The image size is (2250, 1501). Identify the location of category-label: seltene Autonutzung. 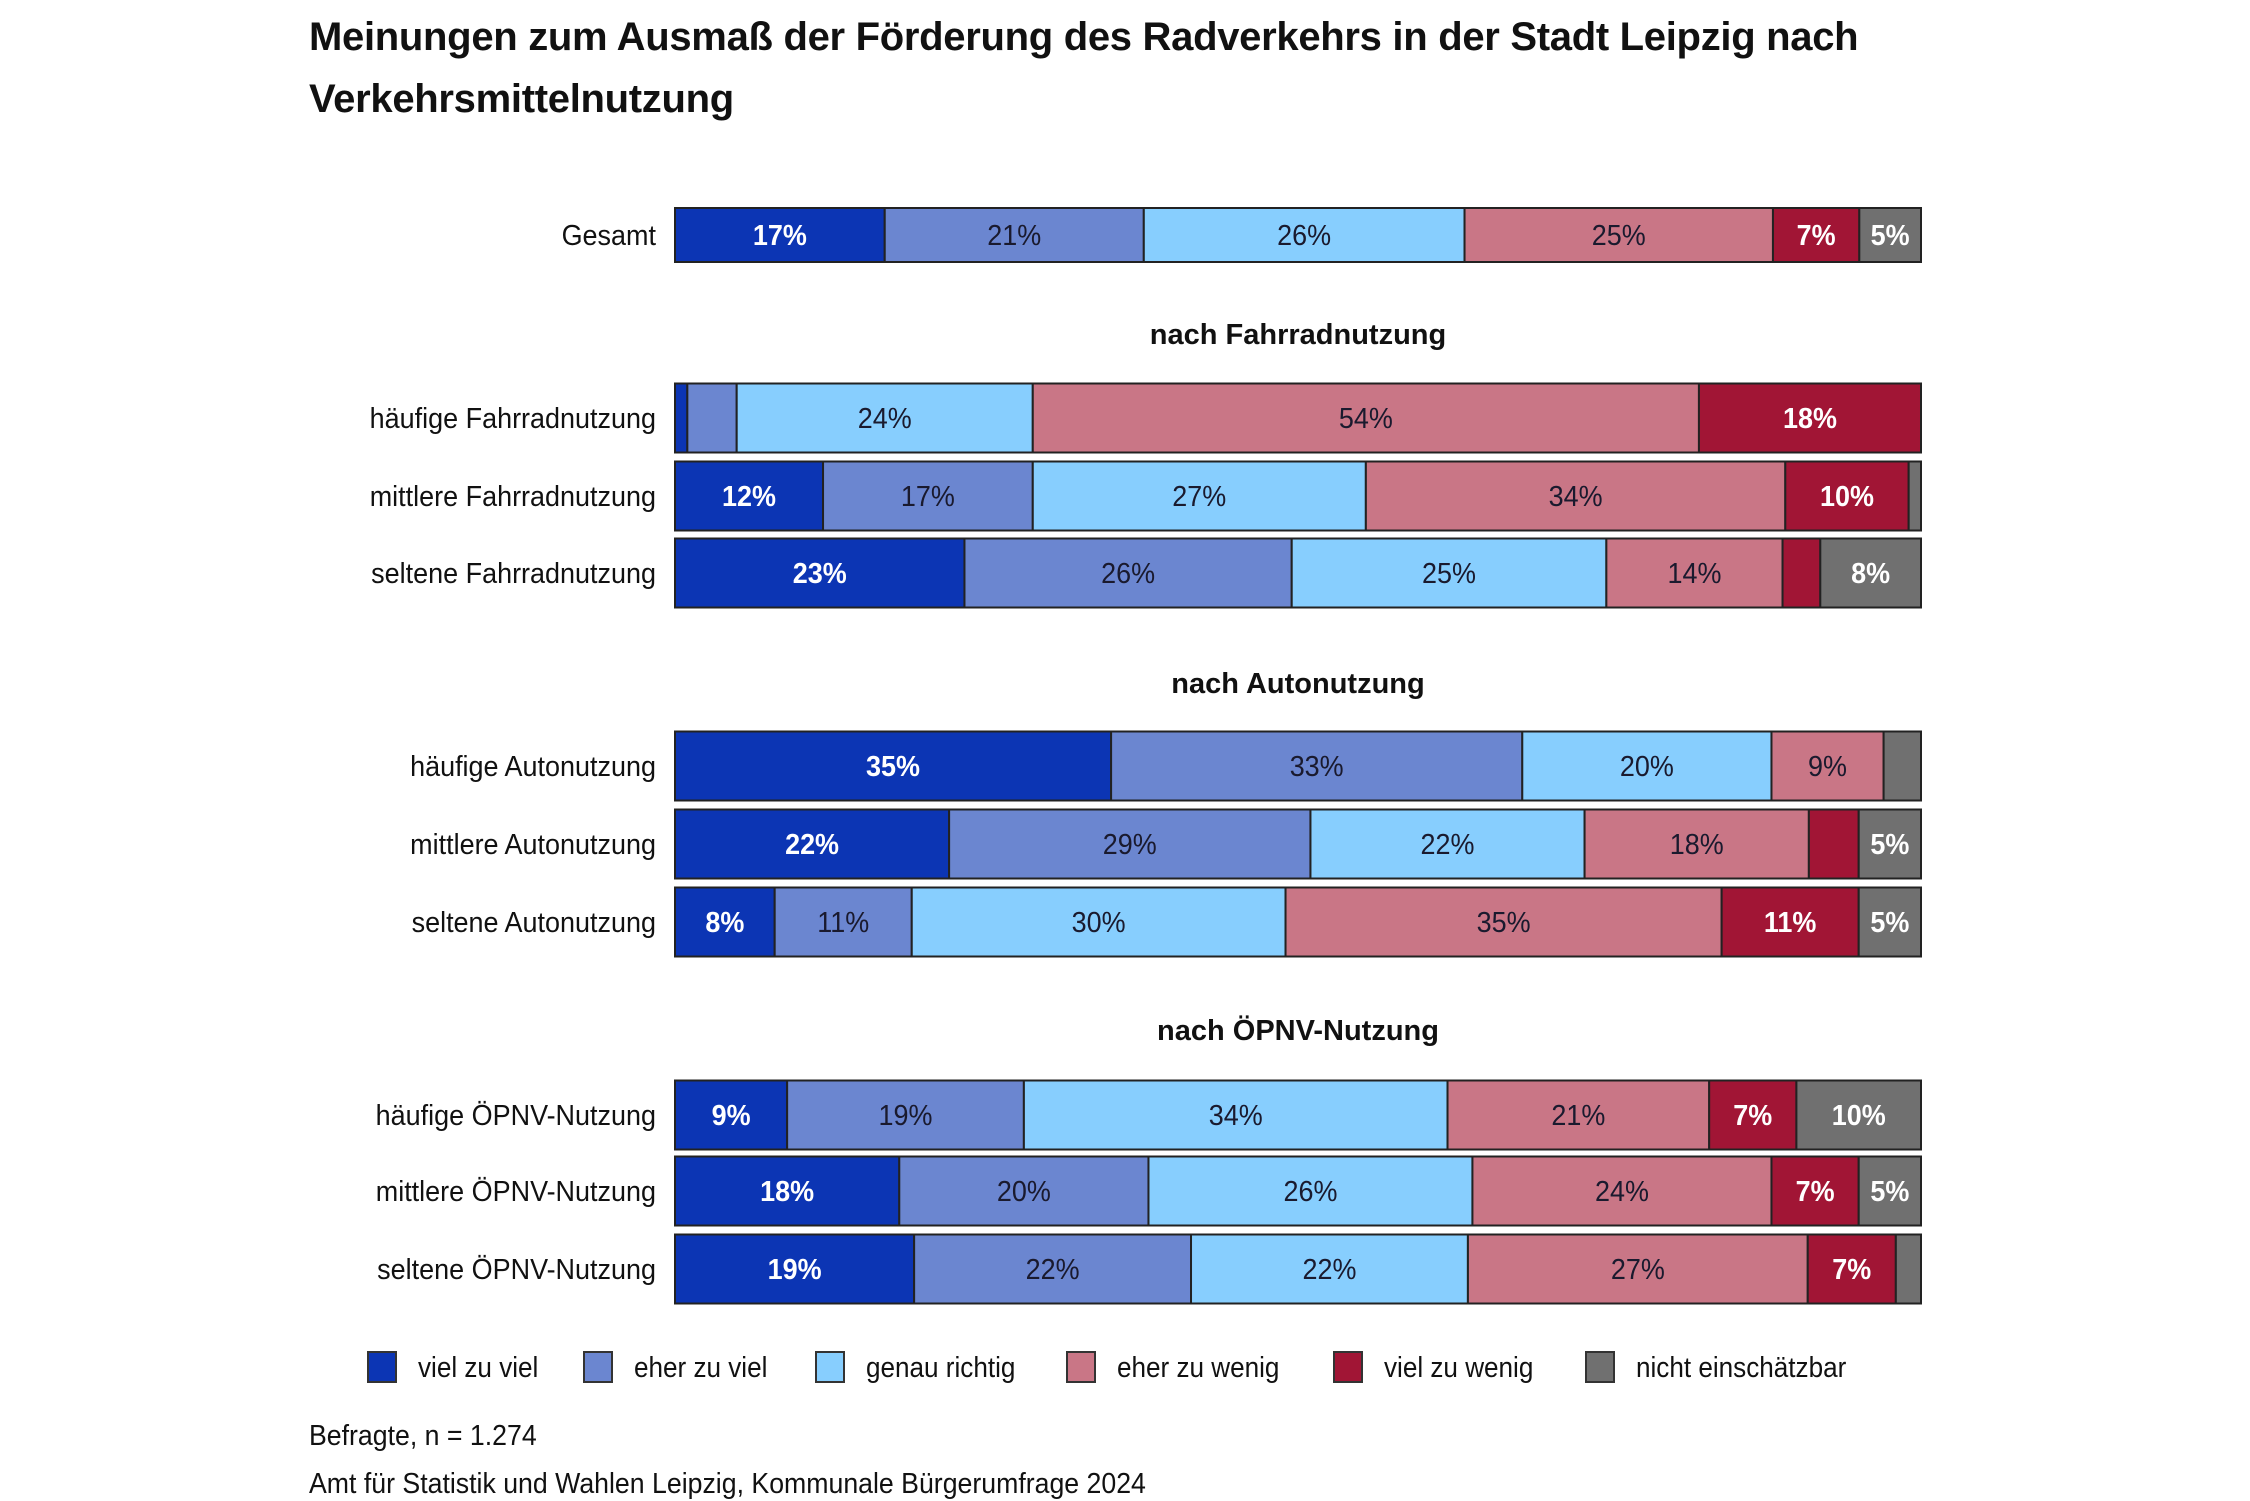
(534, 922).